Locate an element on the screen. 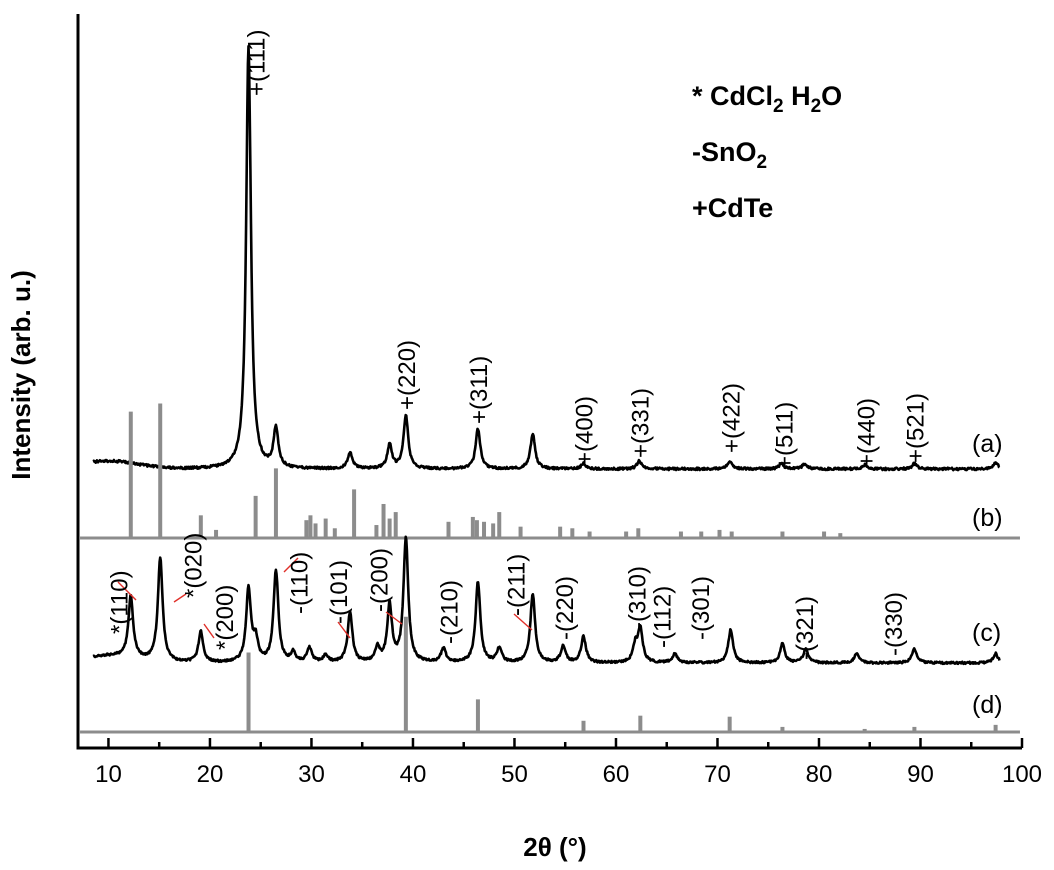 The height and width of the screenshot is (870, 1054). peak-label-c: -(301) is located at coordinates (701, 608).